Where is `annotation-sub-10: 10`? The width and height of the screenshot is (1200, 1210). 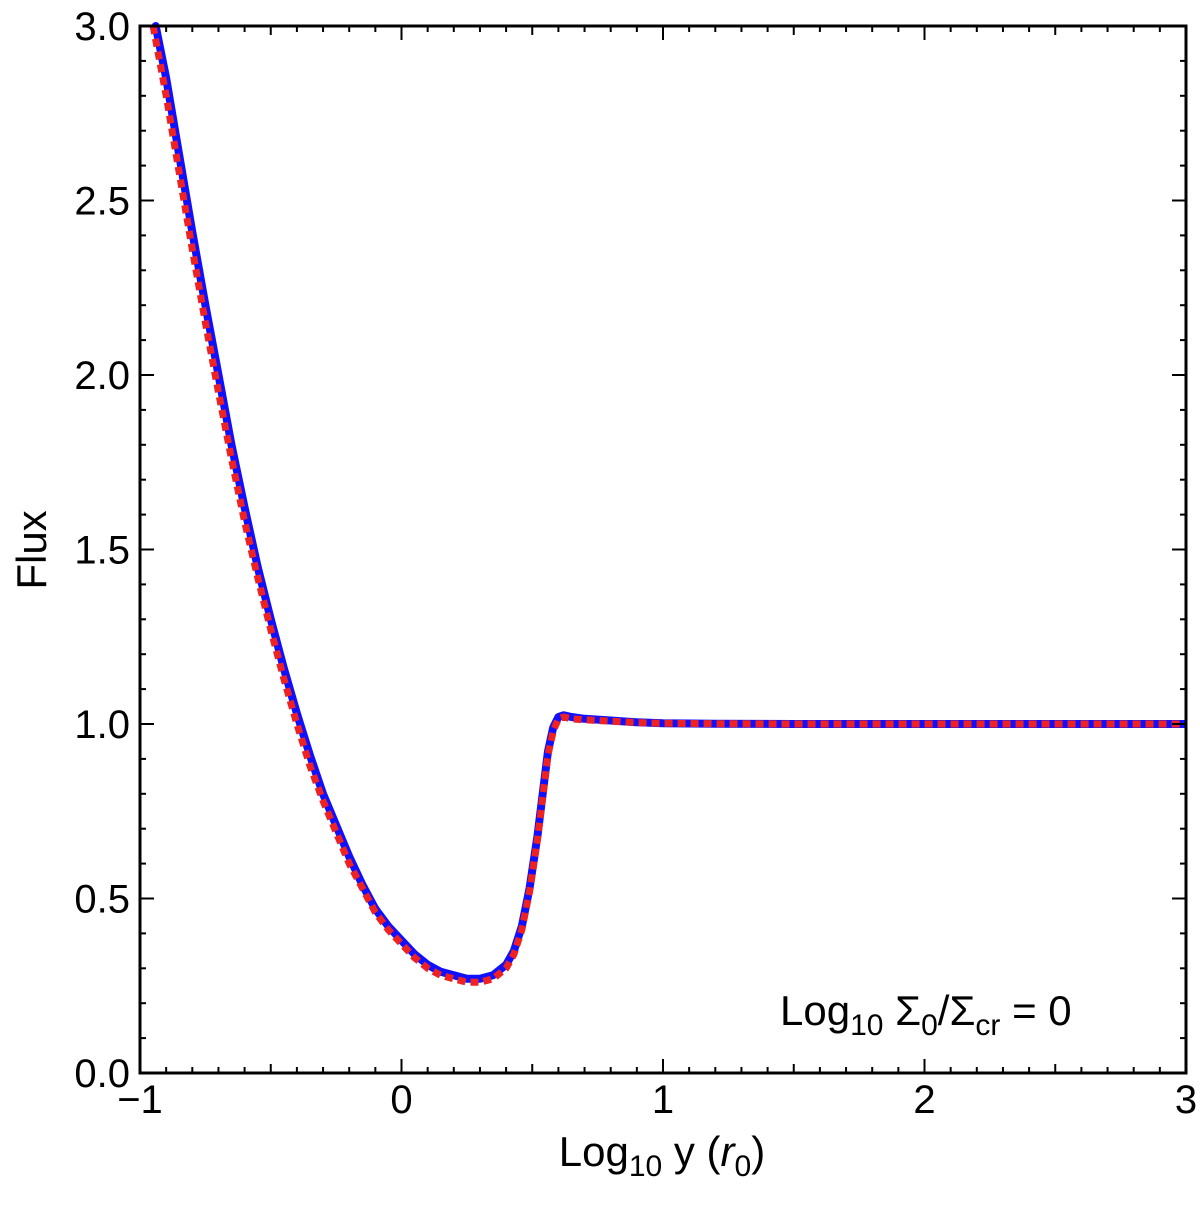
annotation-sub-10: 10 is located at coordinates (866, 1025).